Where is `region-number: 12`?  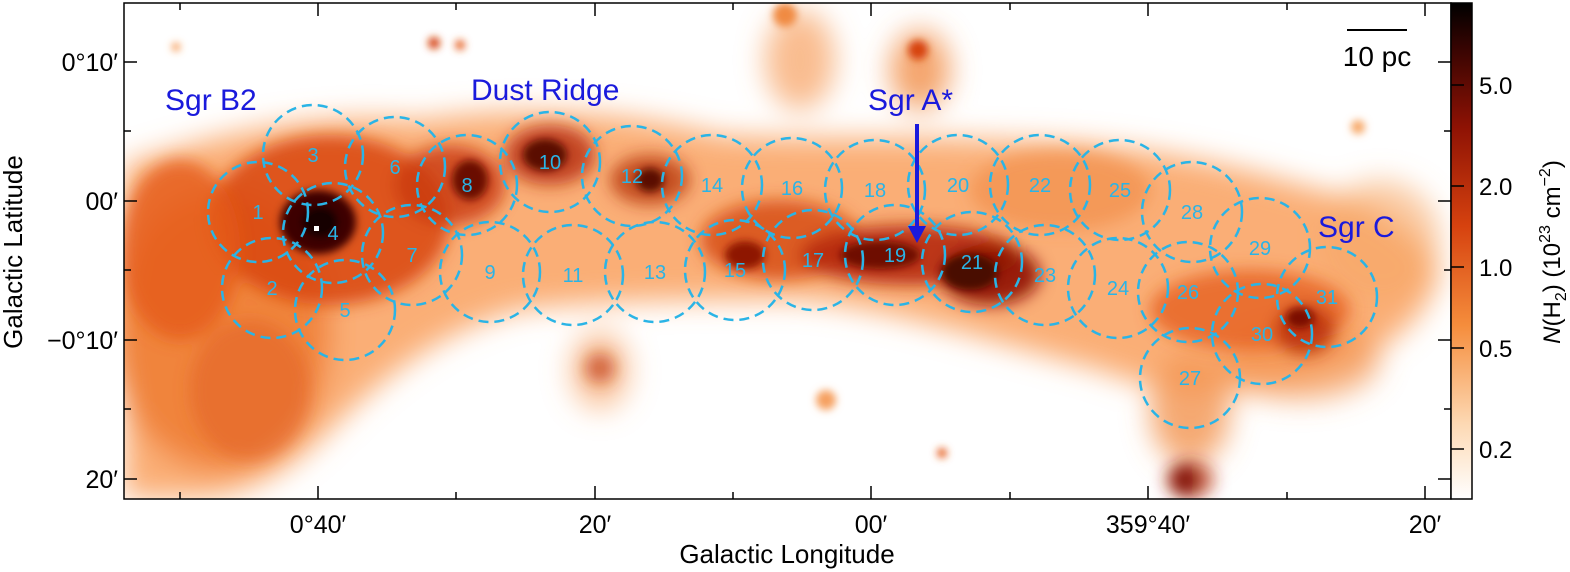 region-number: 12 is located at coordinates (632, 177).